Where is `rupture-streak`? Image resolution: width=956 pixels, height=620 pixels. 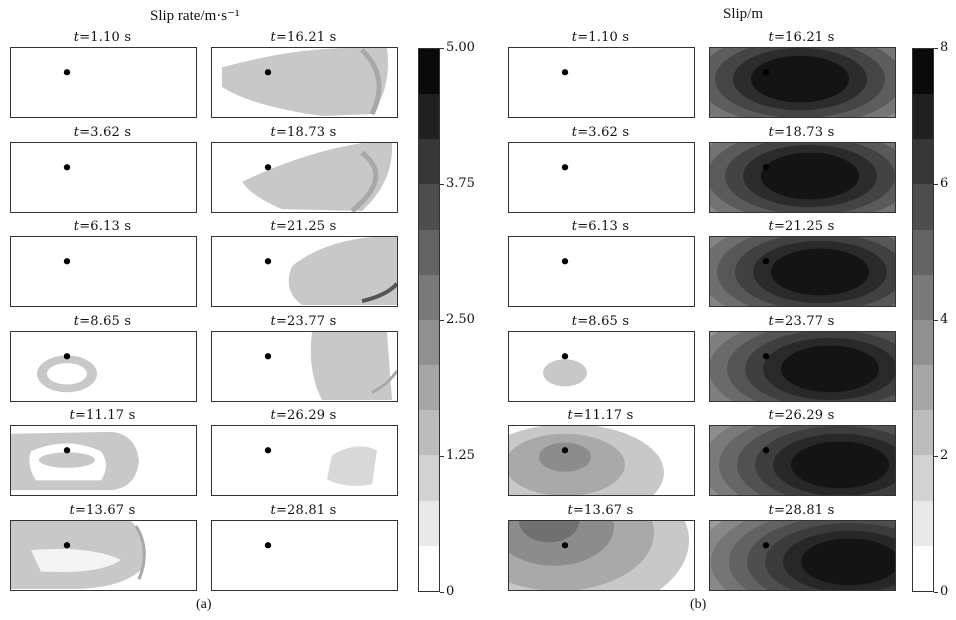 rupture-streak is located at coordinates (76, 560).